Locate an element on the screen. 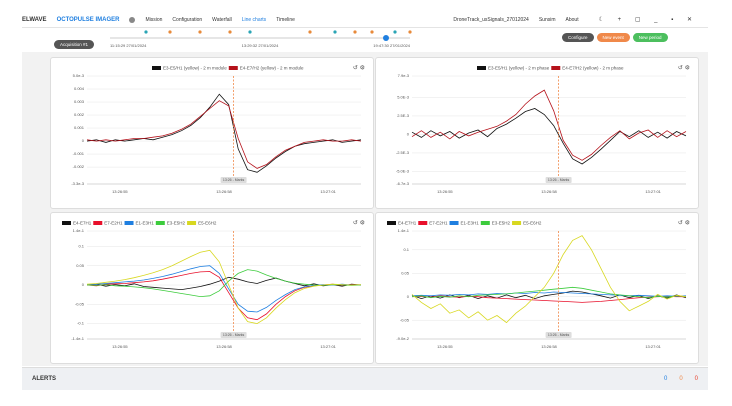 Image resolution: width=732 pixels, height=406 pixels. y-tick-label: -0.002 is located at coordinates (79, 166).